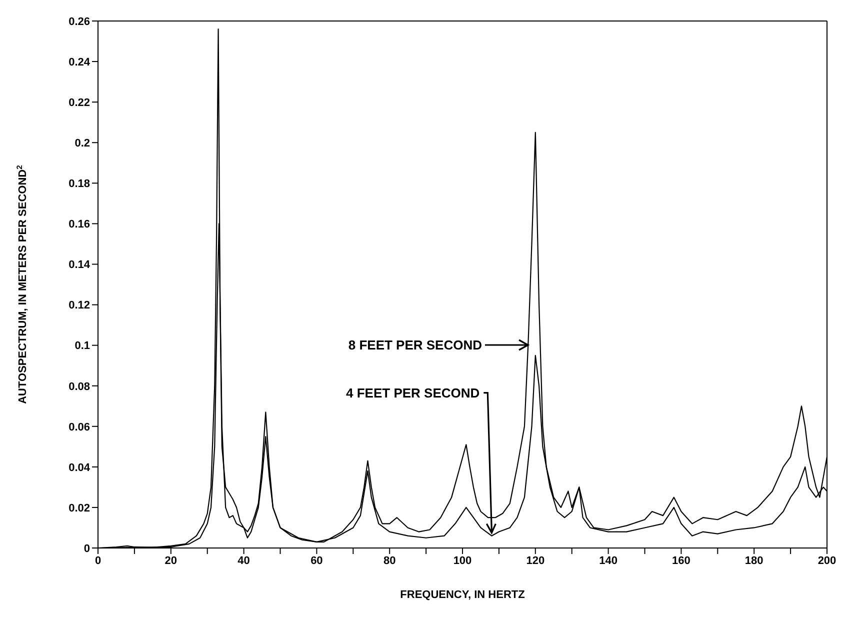 The width and height of the screenshot is (848, 630). I want to click on y-tick-label: 0.04, so click(79, 468).